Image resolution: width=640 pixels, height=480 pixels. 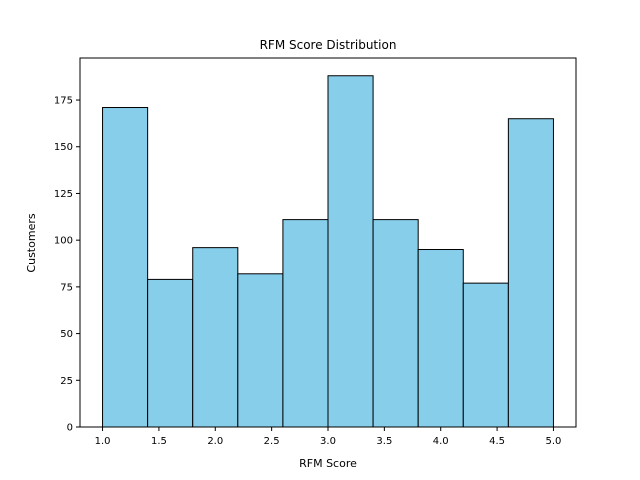 What do you see at coordinates (441, 441) in the screenshot?
I see `x-tick-label: 4.0` at bounding box center [441, 441].